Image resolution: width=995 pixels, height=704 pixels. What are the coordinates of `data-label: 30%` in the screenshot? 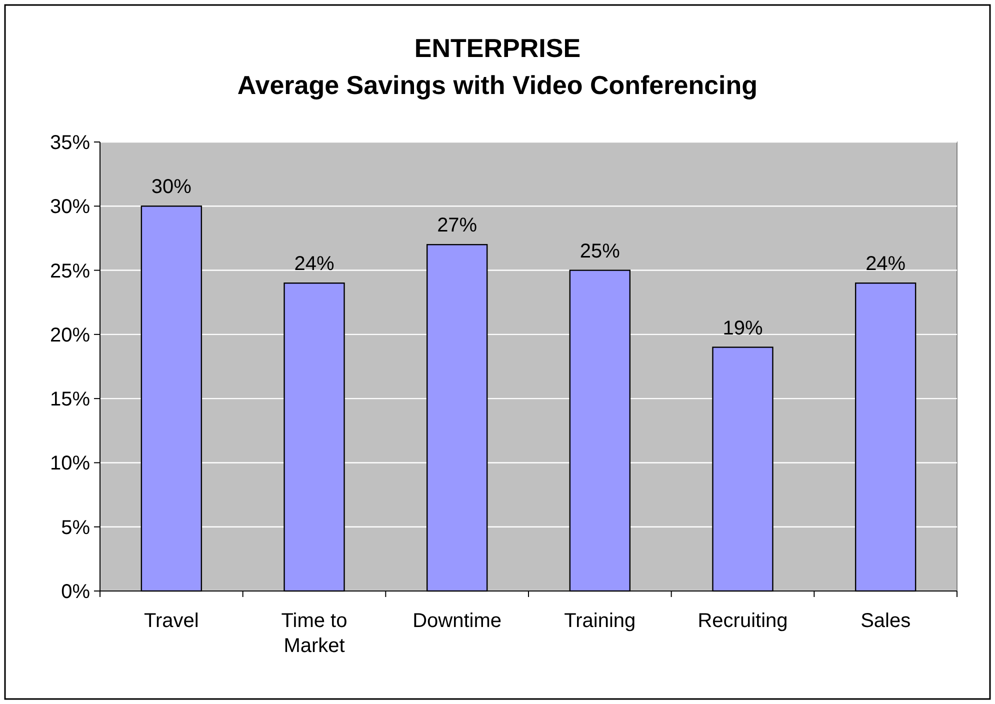 It's located at (171, 187).